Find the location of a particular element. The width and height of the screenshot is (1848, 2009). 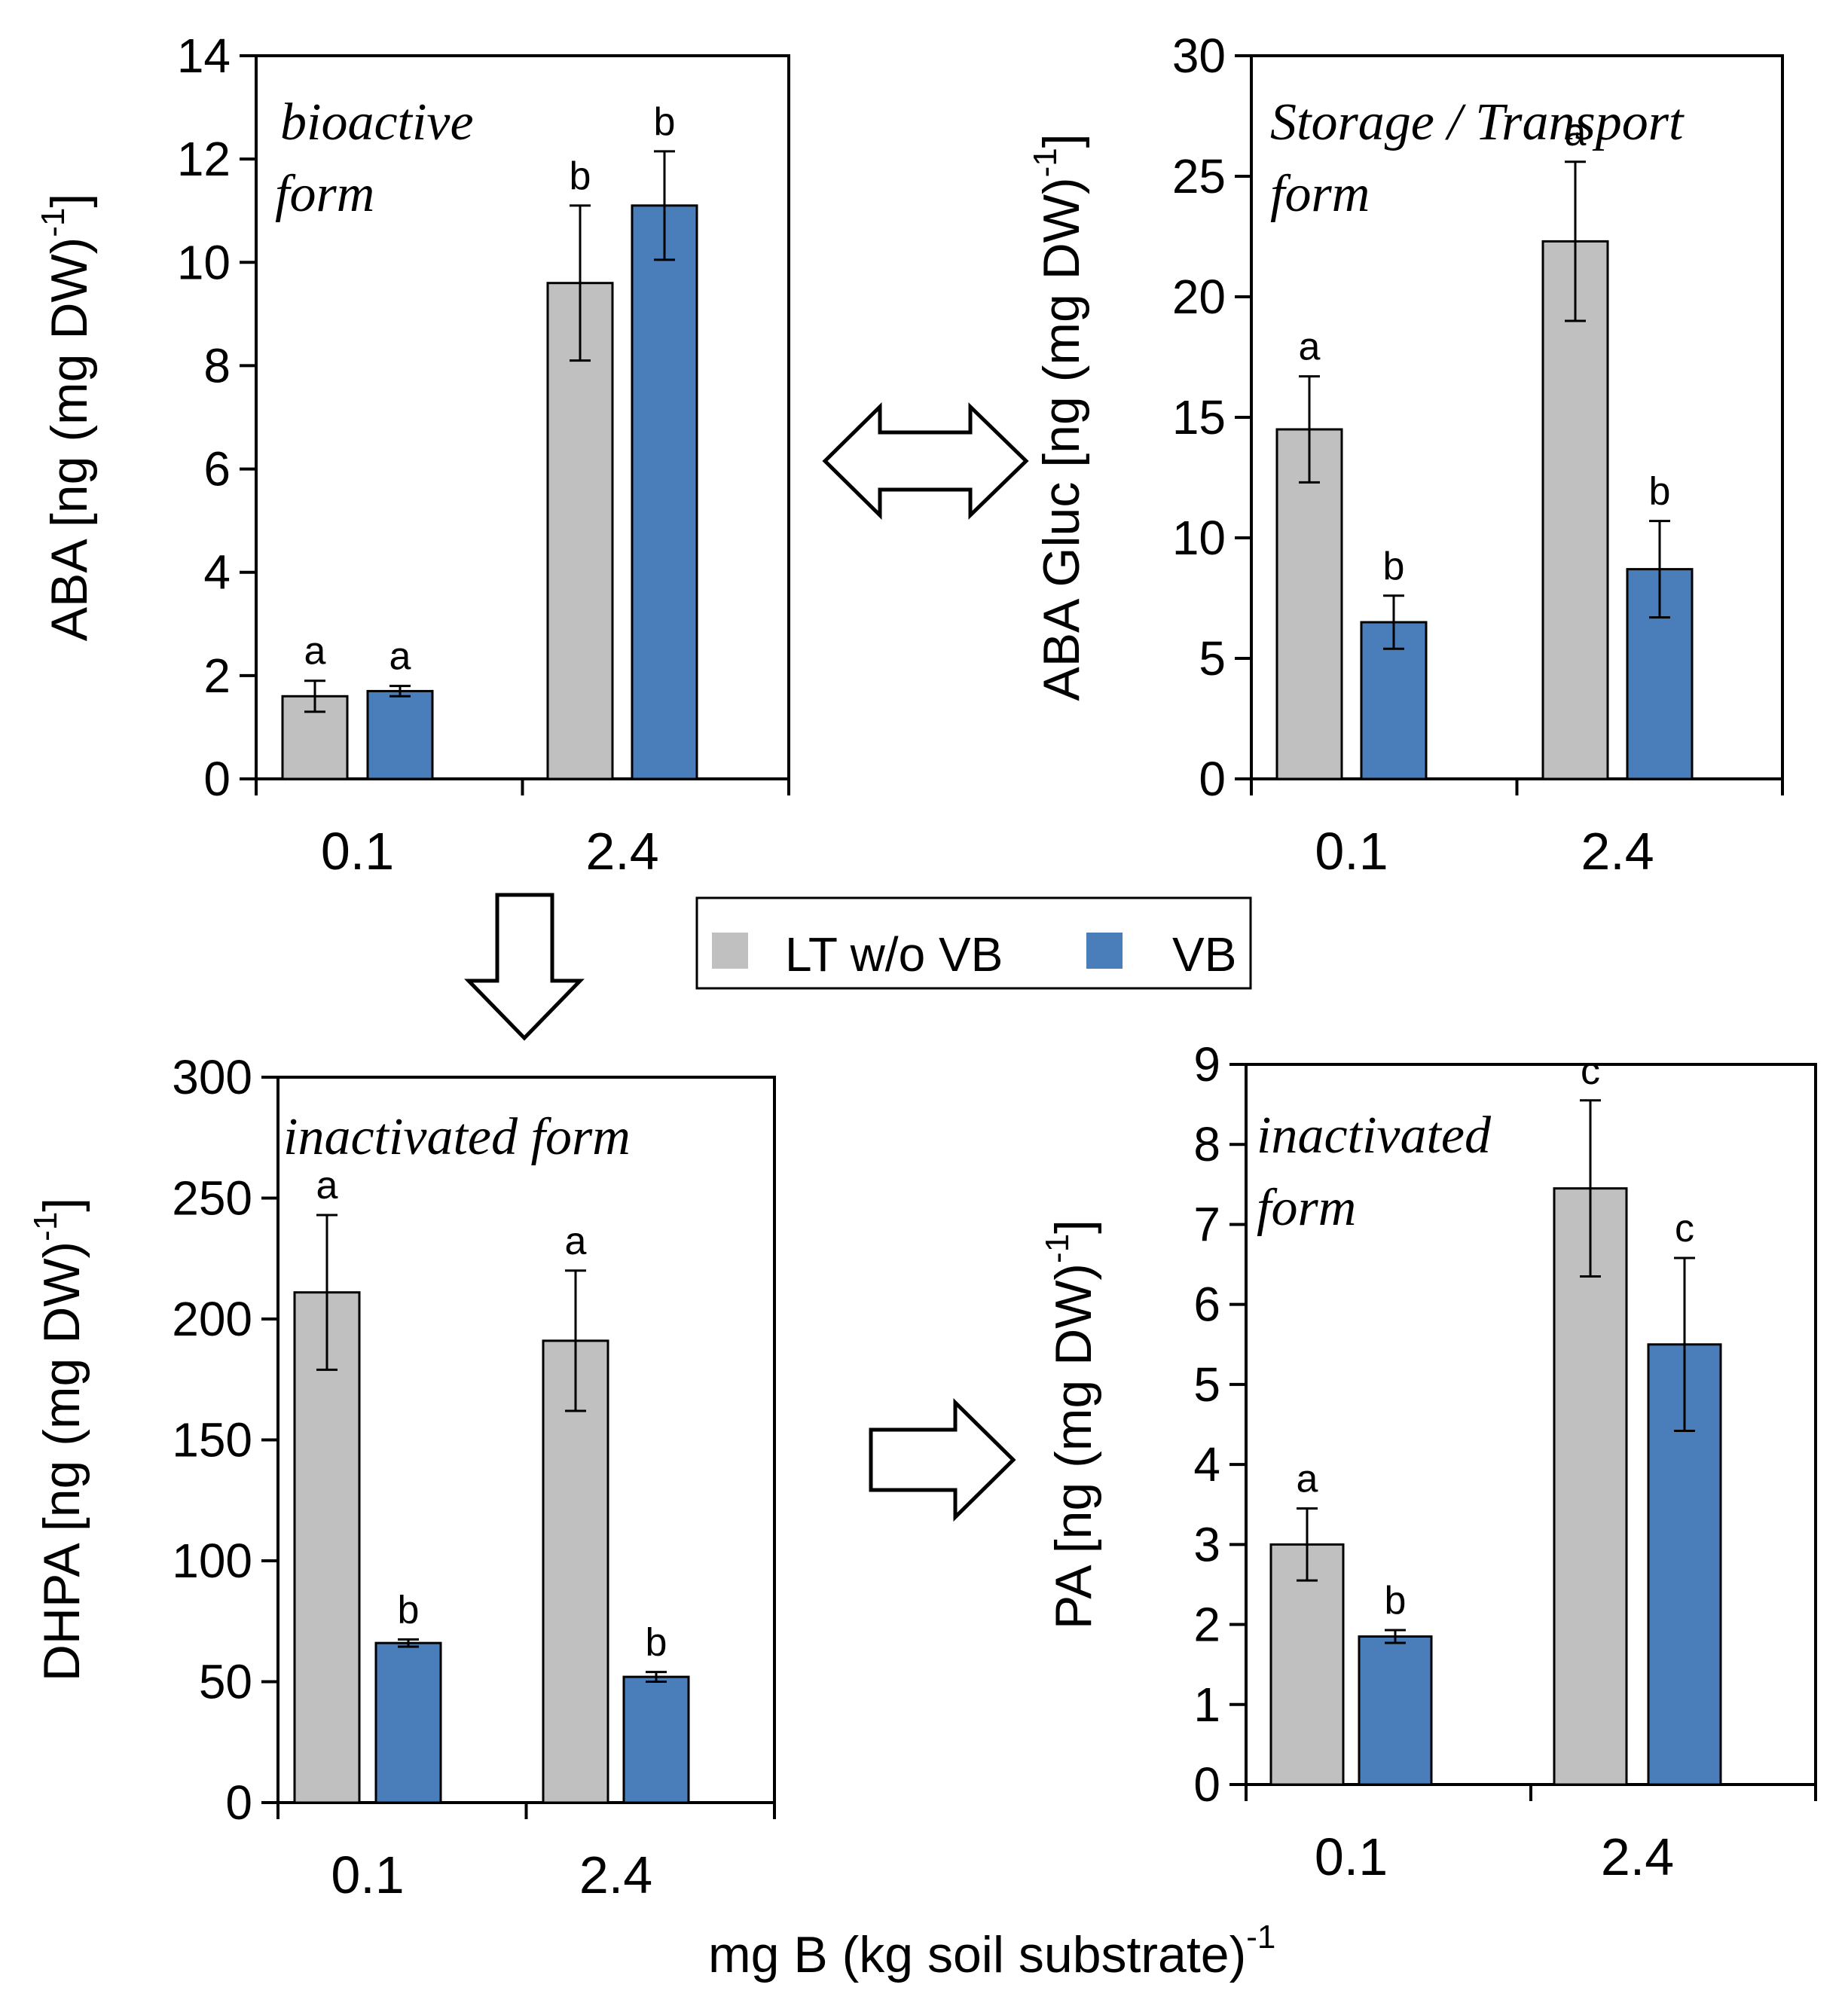

down-arrow-icon is located at coordinates (524, 967).